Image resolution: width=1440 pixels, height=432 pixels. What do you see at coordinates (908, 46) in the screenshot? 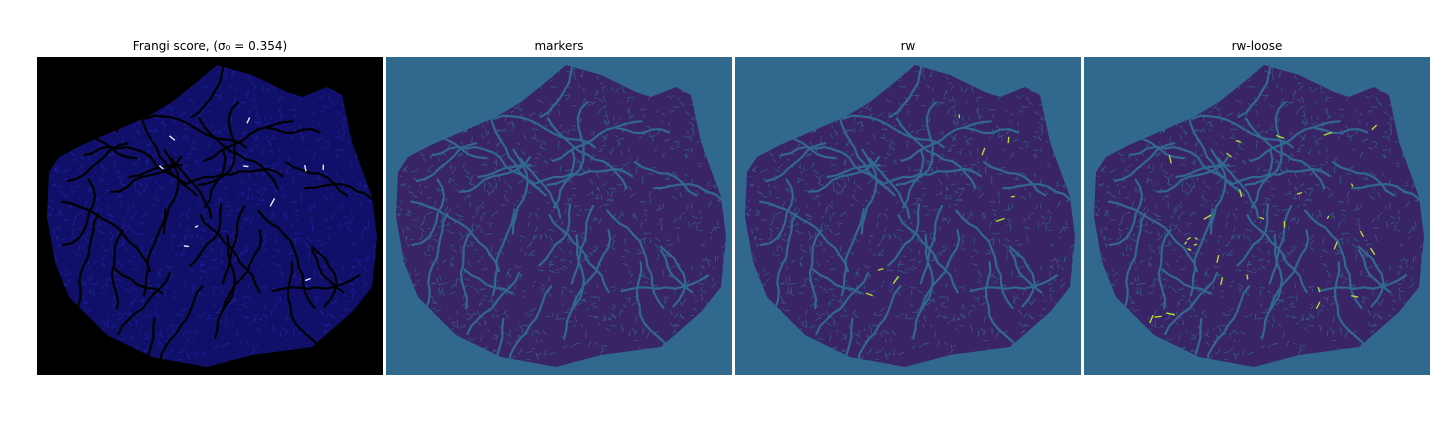
I see `panel-title: rw` at bounding box center [908, 46].